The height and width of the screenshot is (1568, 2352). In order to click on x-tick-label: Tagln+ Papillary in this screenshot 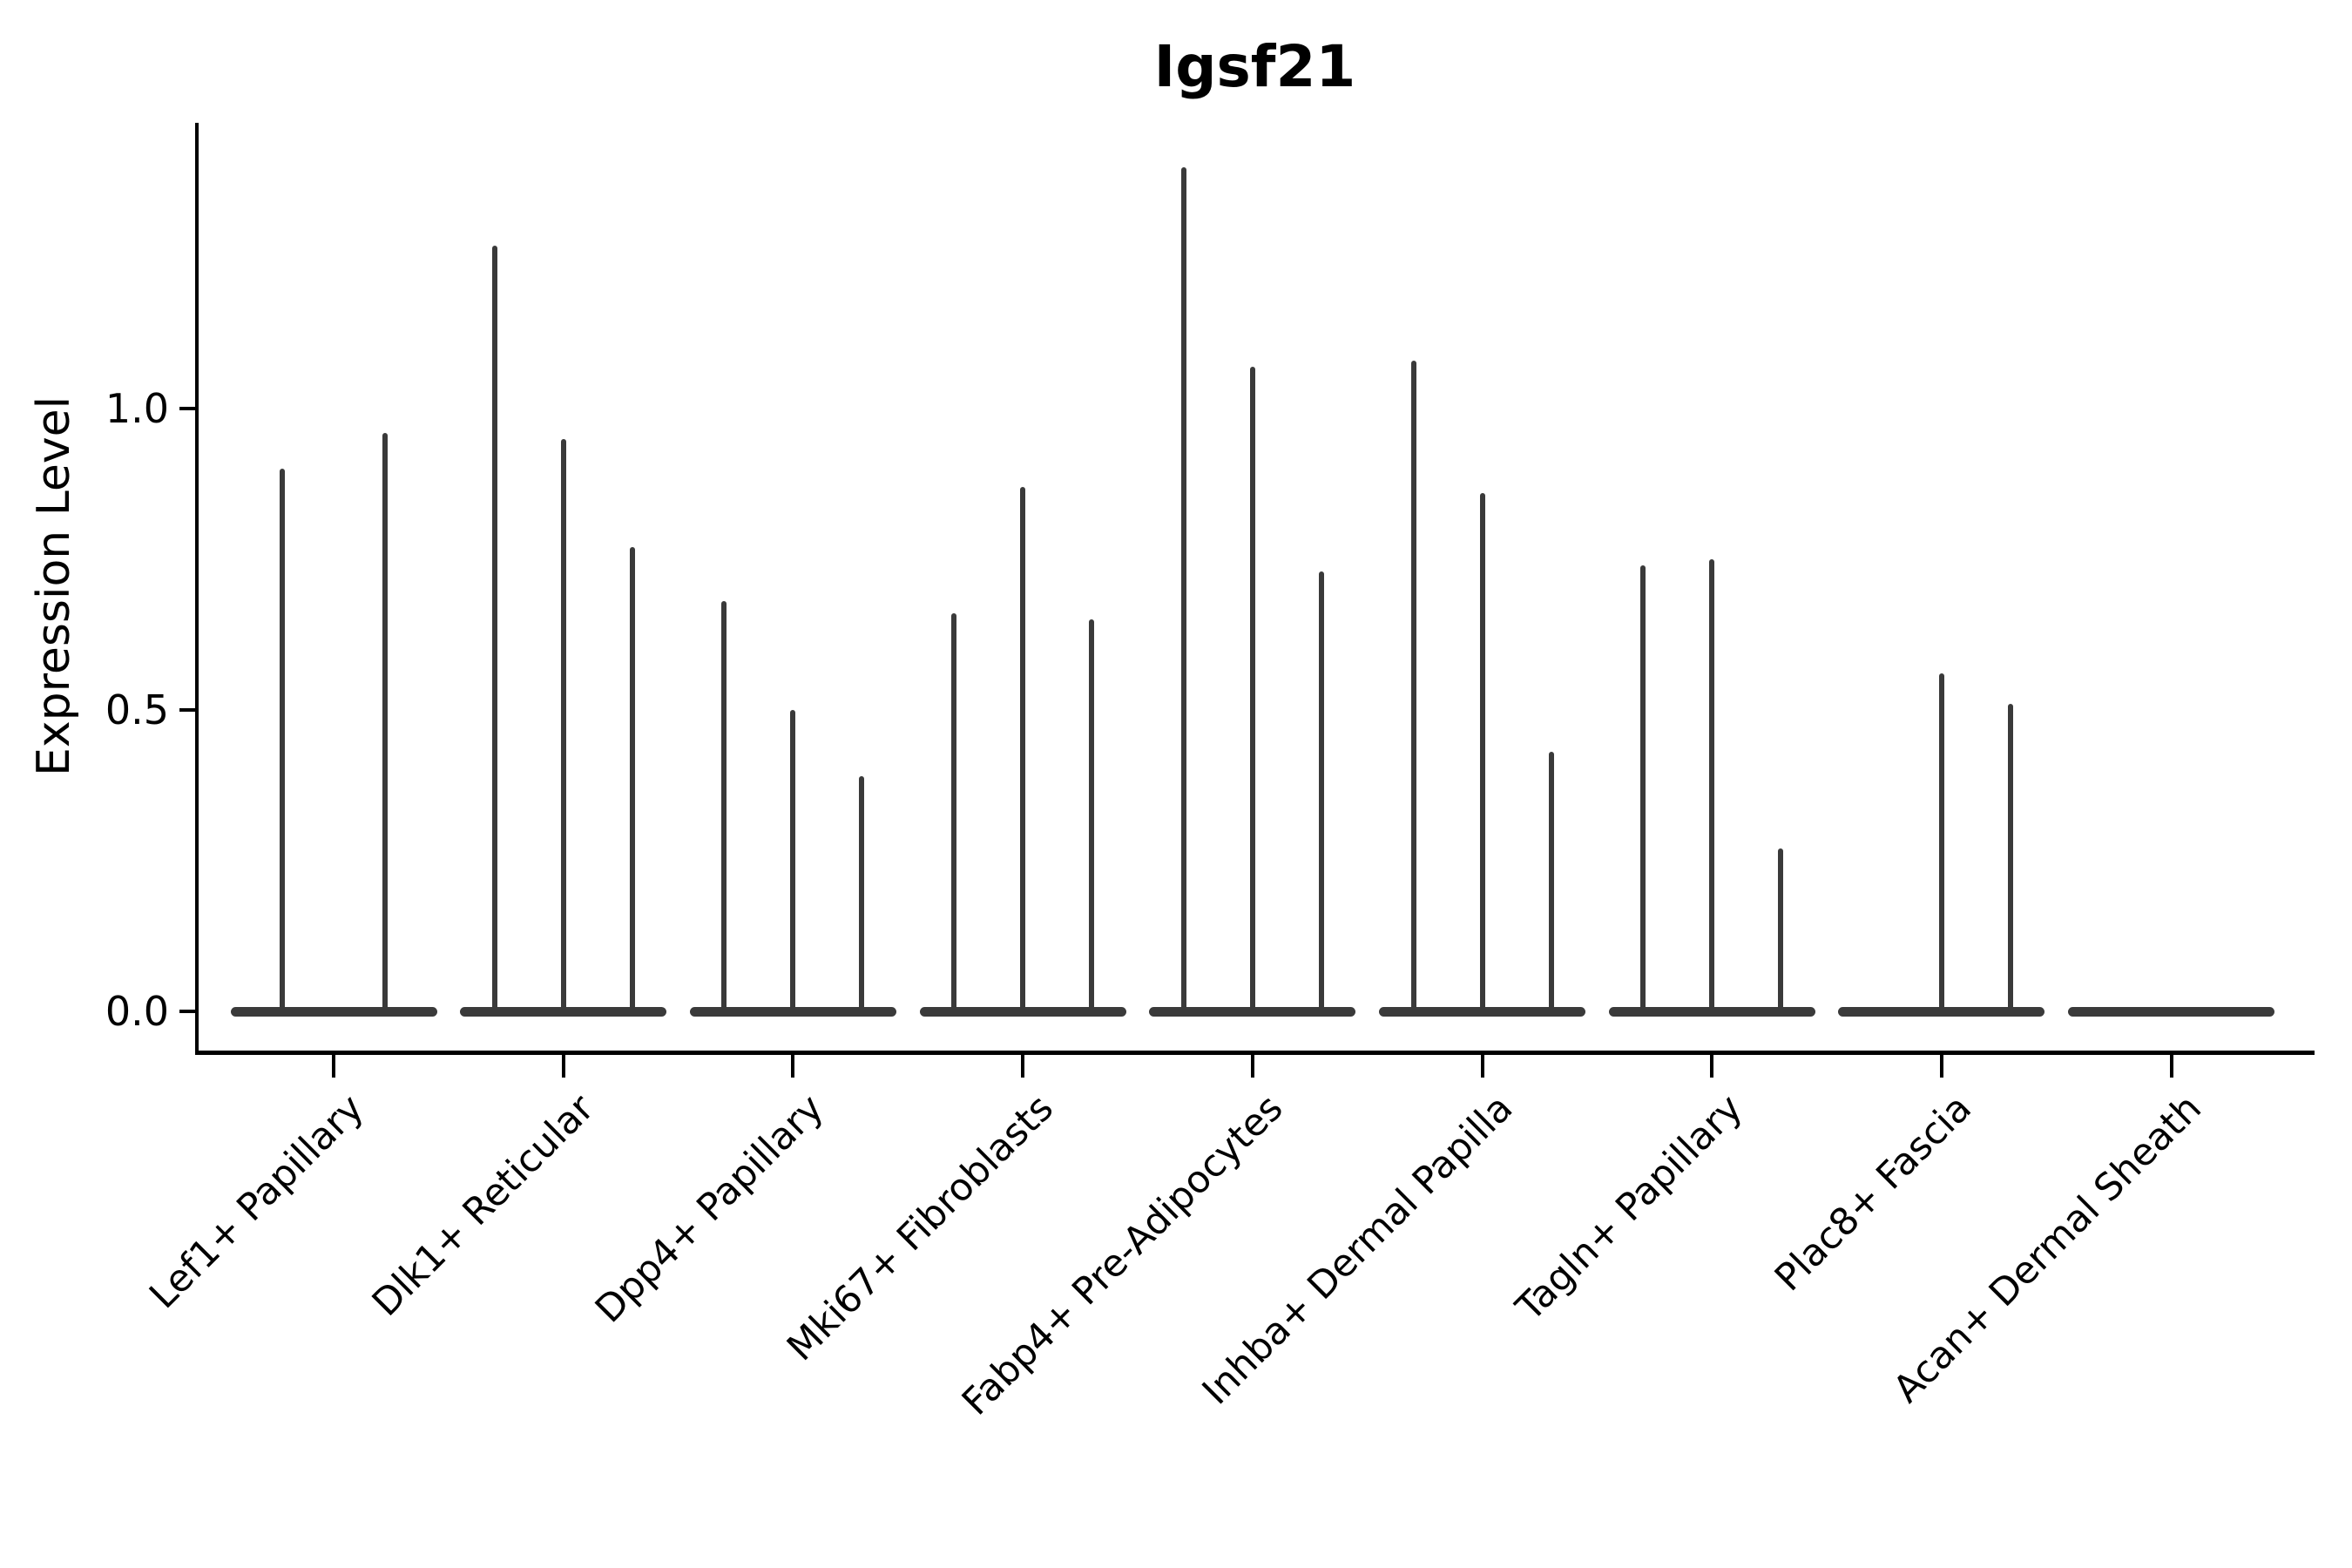, I will do `click(1629, 1208)`.